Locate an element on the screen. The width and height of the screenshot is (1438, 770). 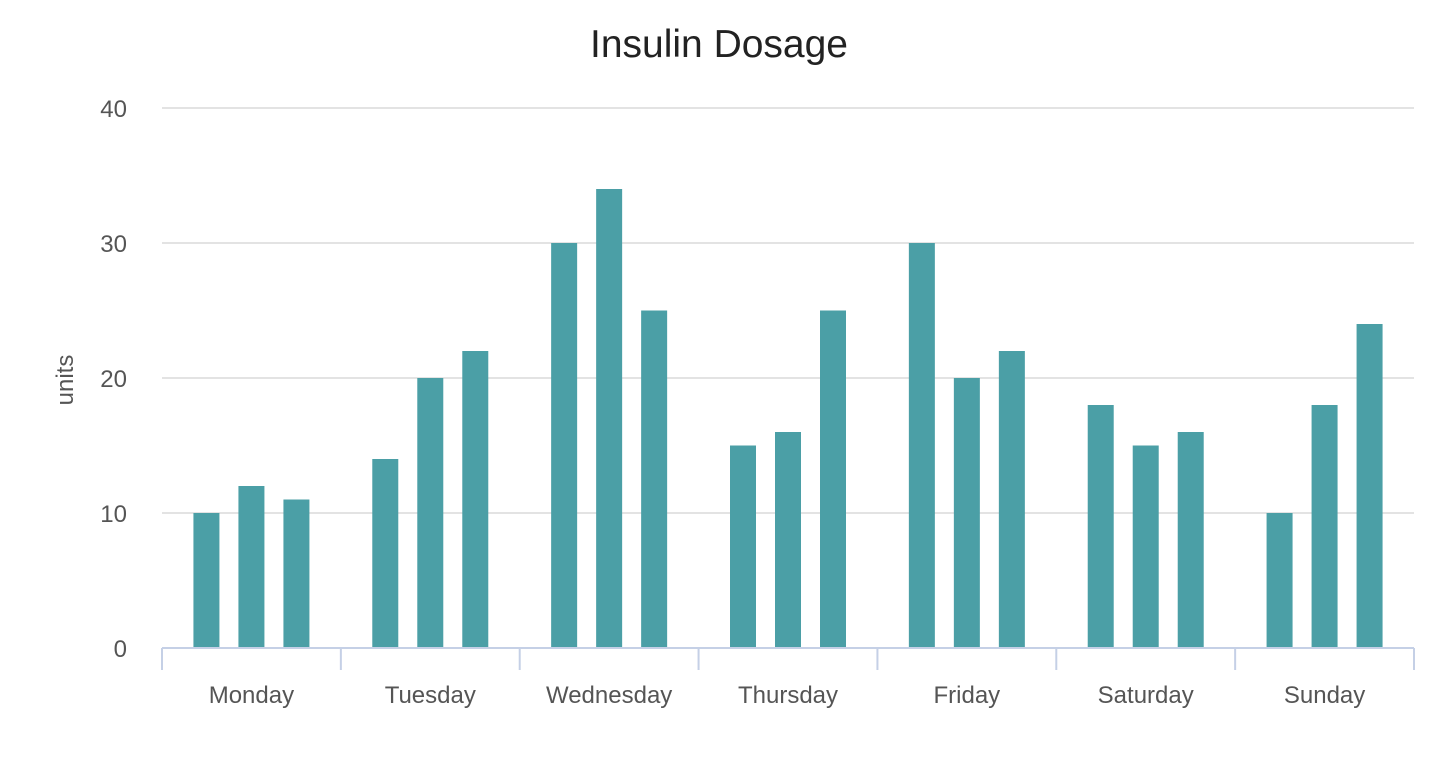
y-tick-label: 30 is located at coordinates (113, 244).